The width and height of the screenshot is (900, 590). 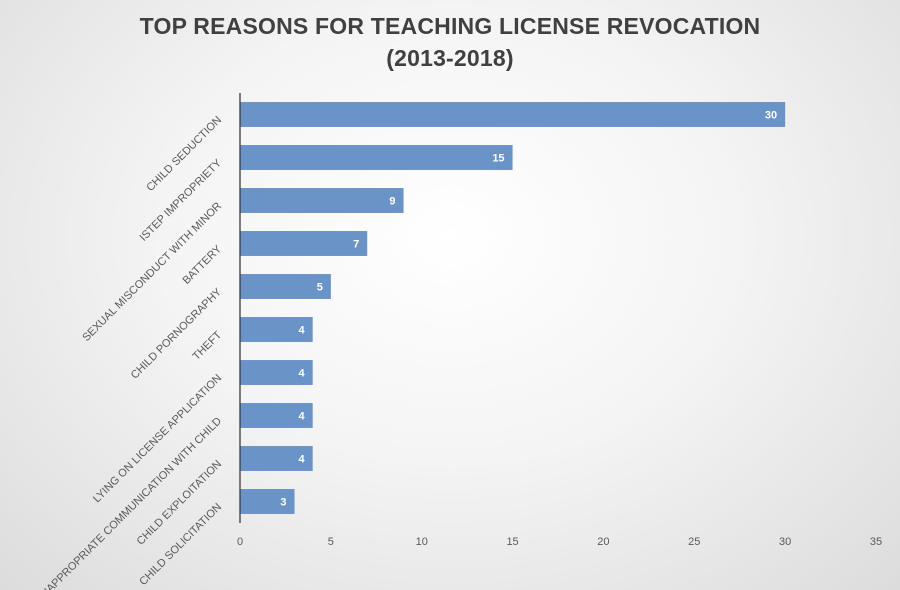 I want to click on category-label: THEFT, so click(x=208, y=346).